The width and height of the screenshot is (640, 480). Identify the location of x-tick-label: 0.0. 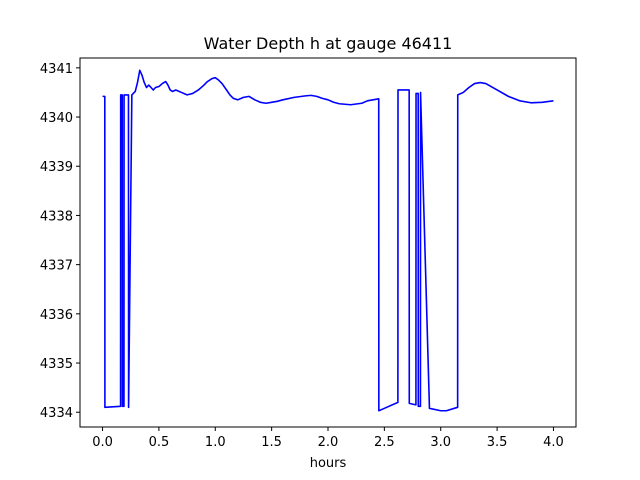
(102, 442).